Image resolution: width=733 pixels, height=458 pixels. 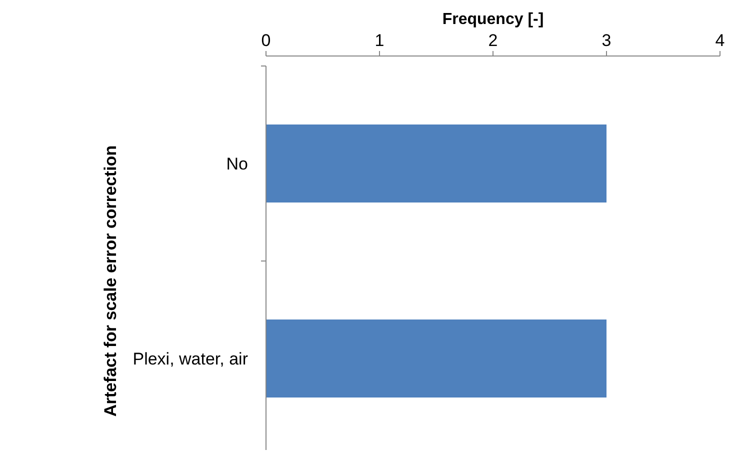 I want to click on x-tick-label: 1, so click(x=379, y=40).